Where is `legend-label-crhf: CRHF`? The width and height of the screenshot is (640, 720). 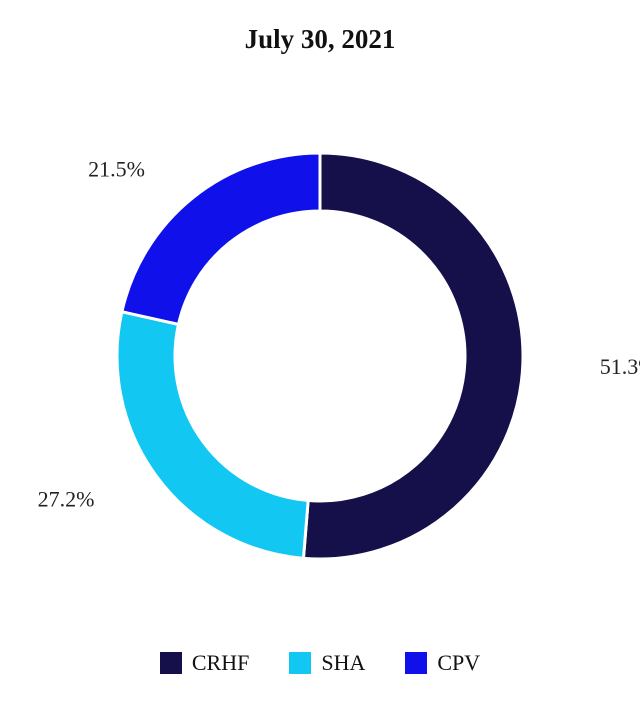 legend-label-crhf: CRHF is located at coordinates (220, 662).